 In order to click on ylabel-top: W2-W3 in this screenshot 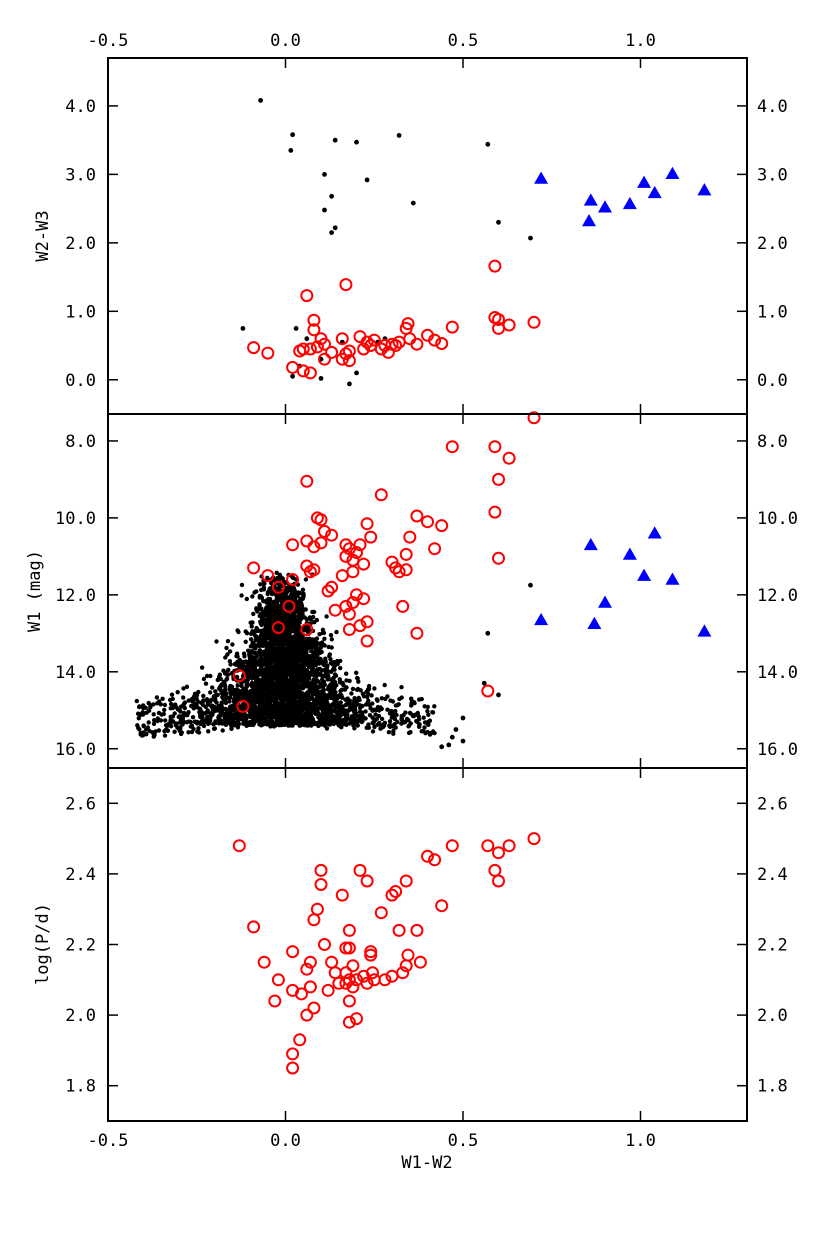, I will do `click(43, 235)`.